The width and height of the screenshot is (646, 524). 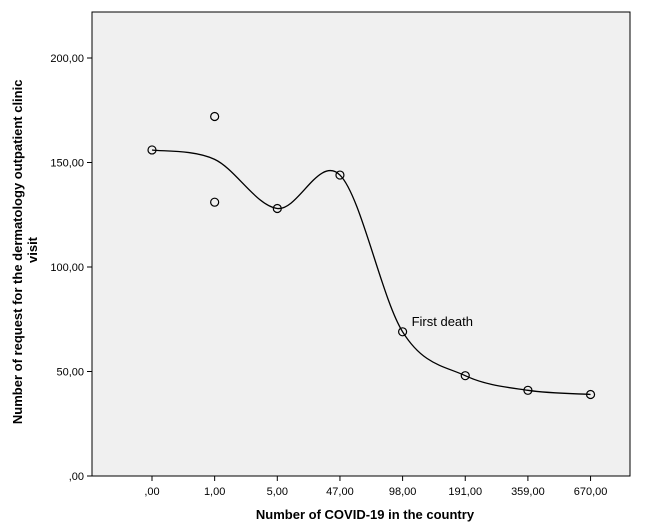 I want to click on y-tick-label: 100,00, so click(x=67, y=268).